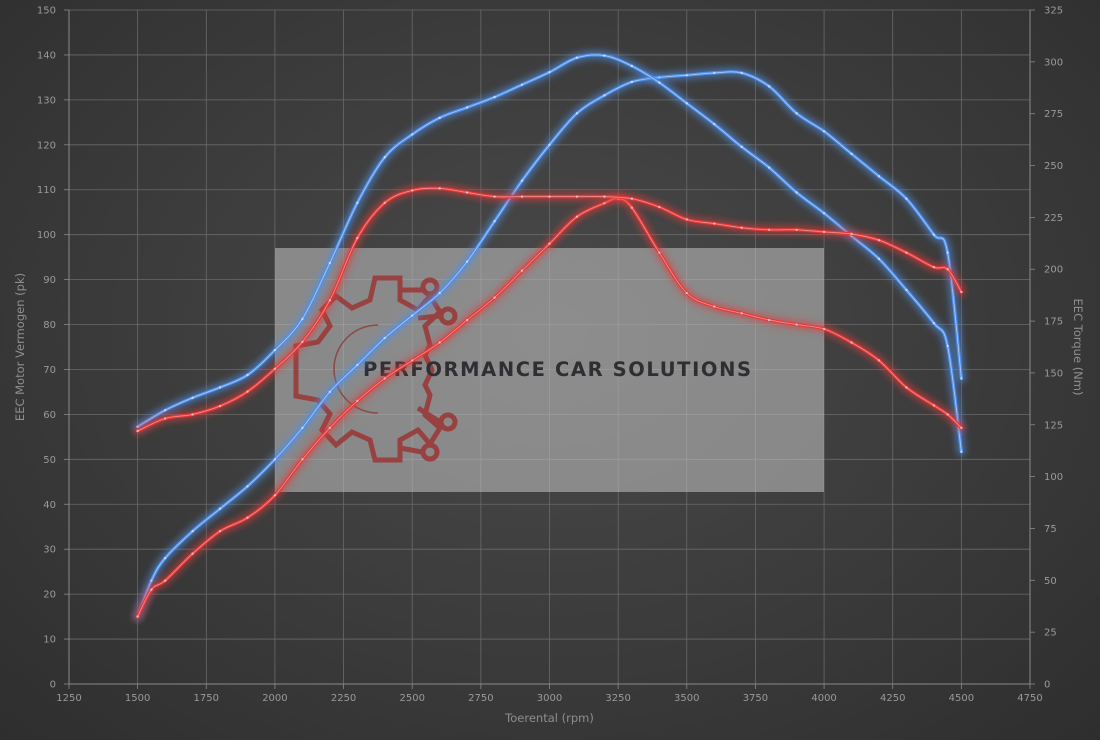  I want to click on y-left-tick-label: 20, so click(49, 595).